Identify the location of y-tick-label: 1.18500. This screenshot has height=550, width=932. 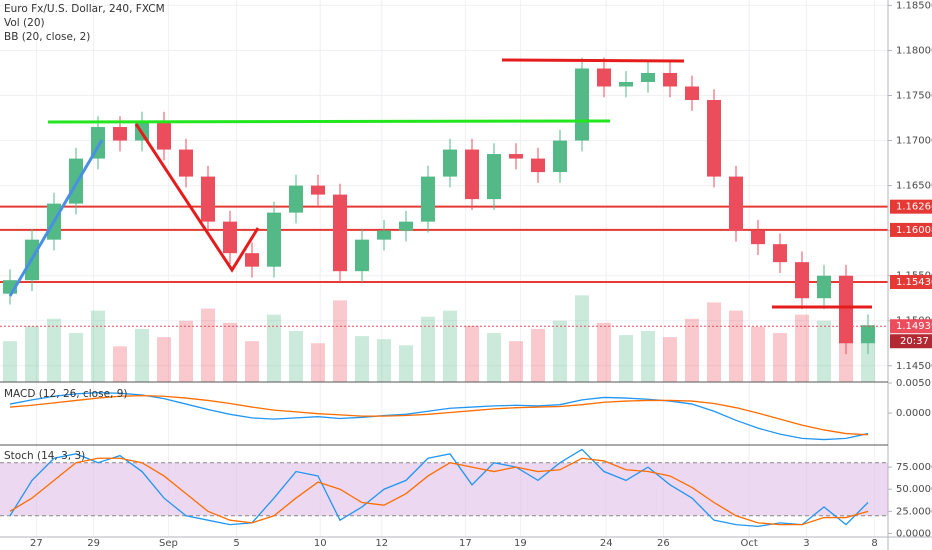
(914, 5).